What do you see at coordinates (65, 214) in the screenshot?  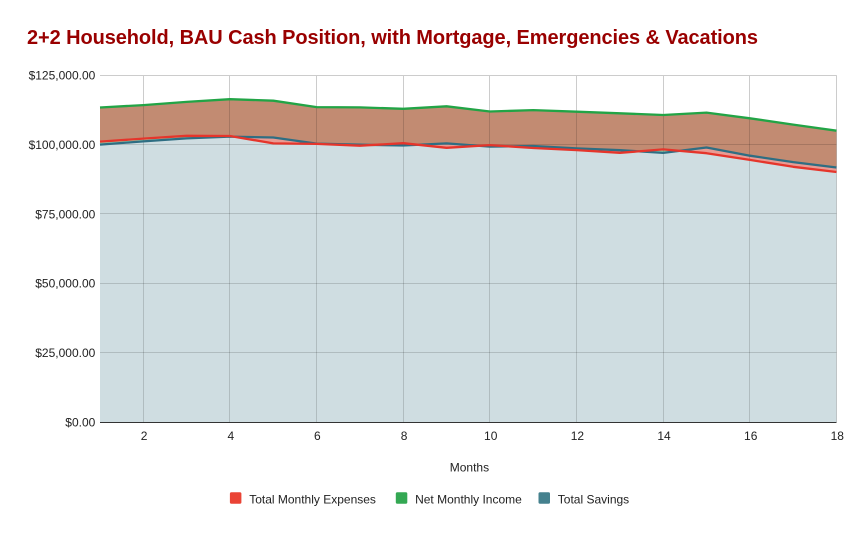 I see `svg-text: $75,000.00` at bounding box center [65, 214].